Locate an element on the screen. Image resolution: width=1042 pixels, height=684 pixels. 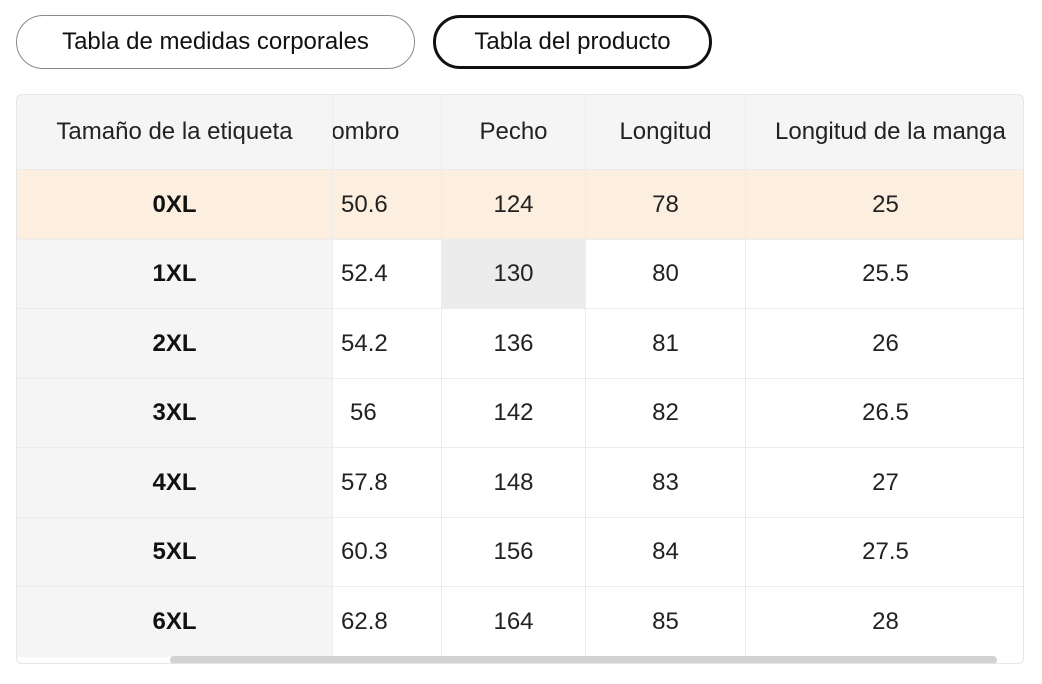
cell-chest: 136 is located at coordinates (514, 343).